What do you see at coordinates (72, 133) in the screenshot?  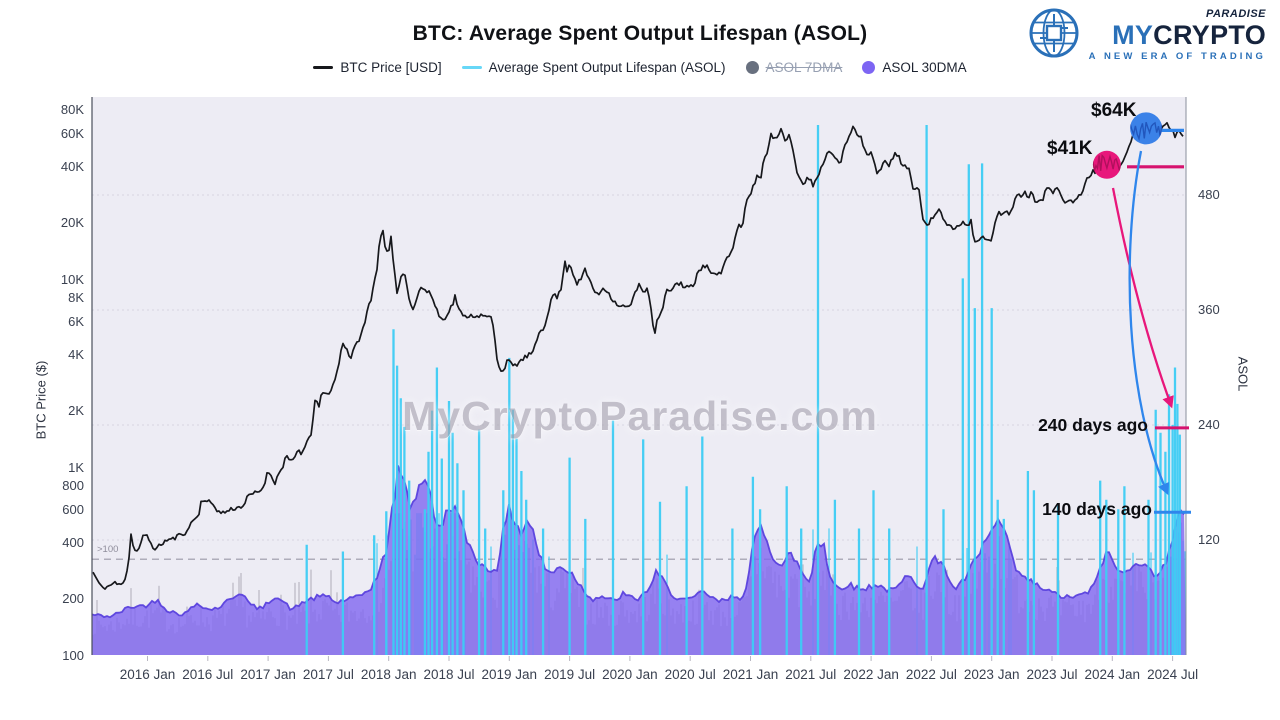 I see `y-left-tick-60K: 60K` at bounding box center [72, 133].